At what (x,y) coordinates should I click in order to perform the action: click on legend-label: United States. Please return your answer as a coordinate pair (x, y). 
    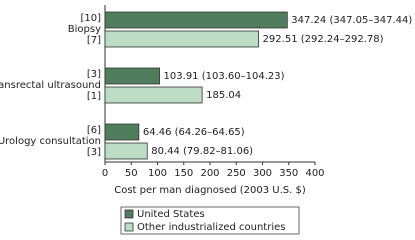
    Looking at the image, I should click on (171, 214).